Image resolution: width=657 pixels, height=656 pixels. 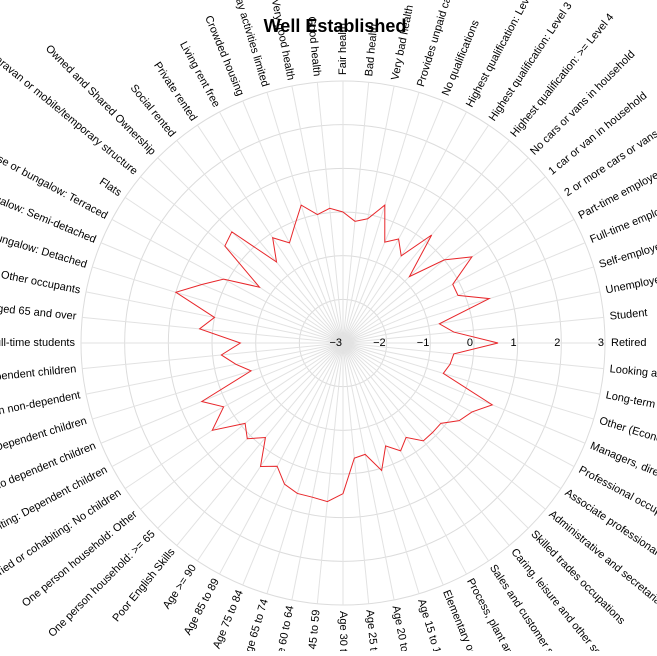 I want to click on r-tick-label: 0, so click(x=470, y=343).